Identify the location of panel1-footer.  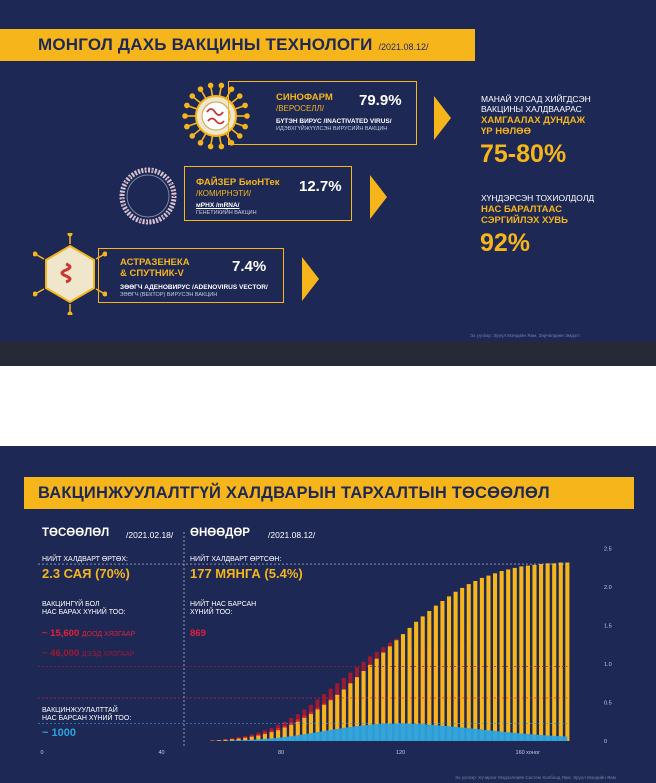
(328, 354).